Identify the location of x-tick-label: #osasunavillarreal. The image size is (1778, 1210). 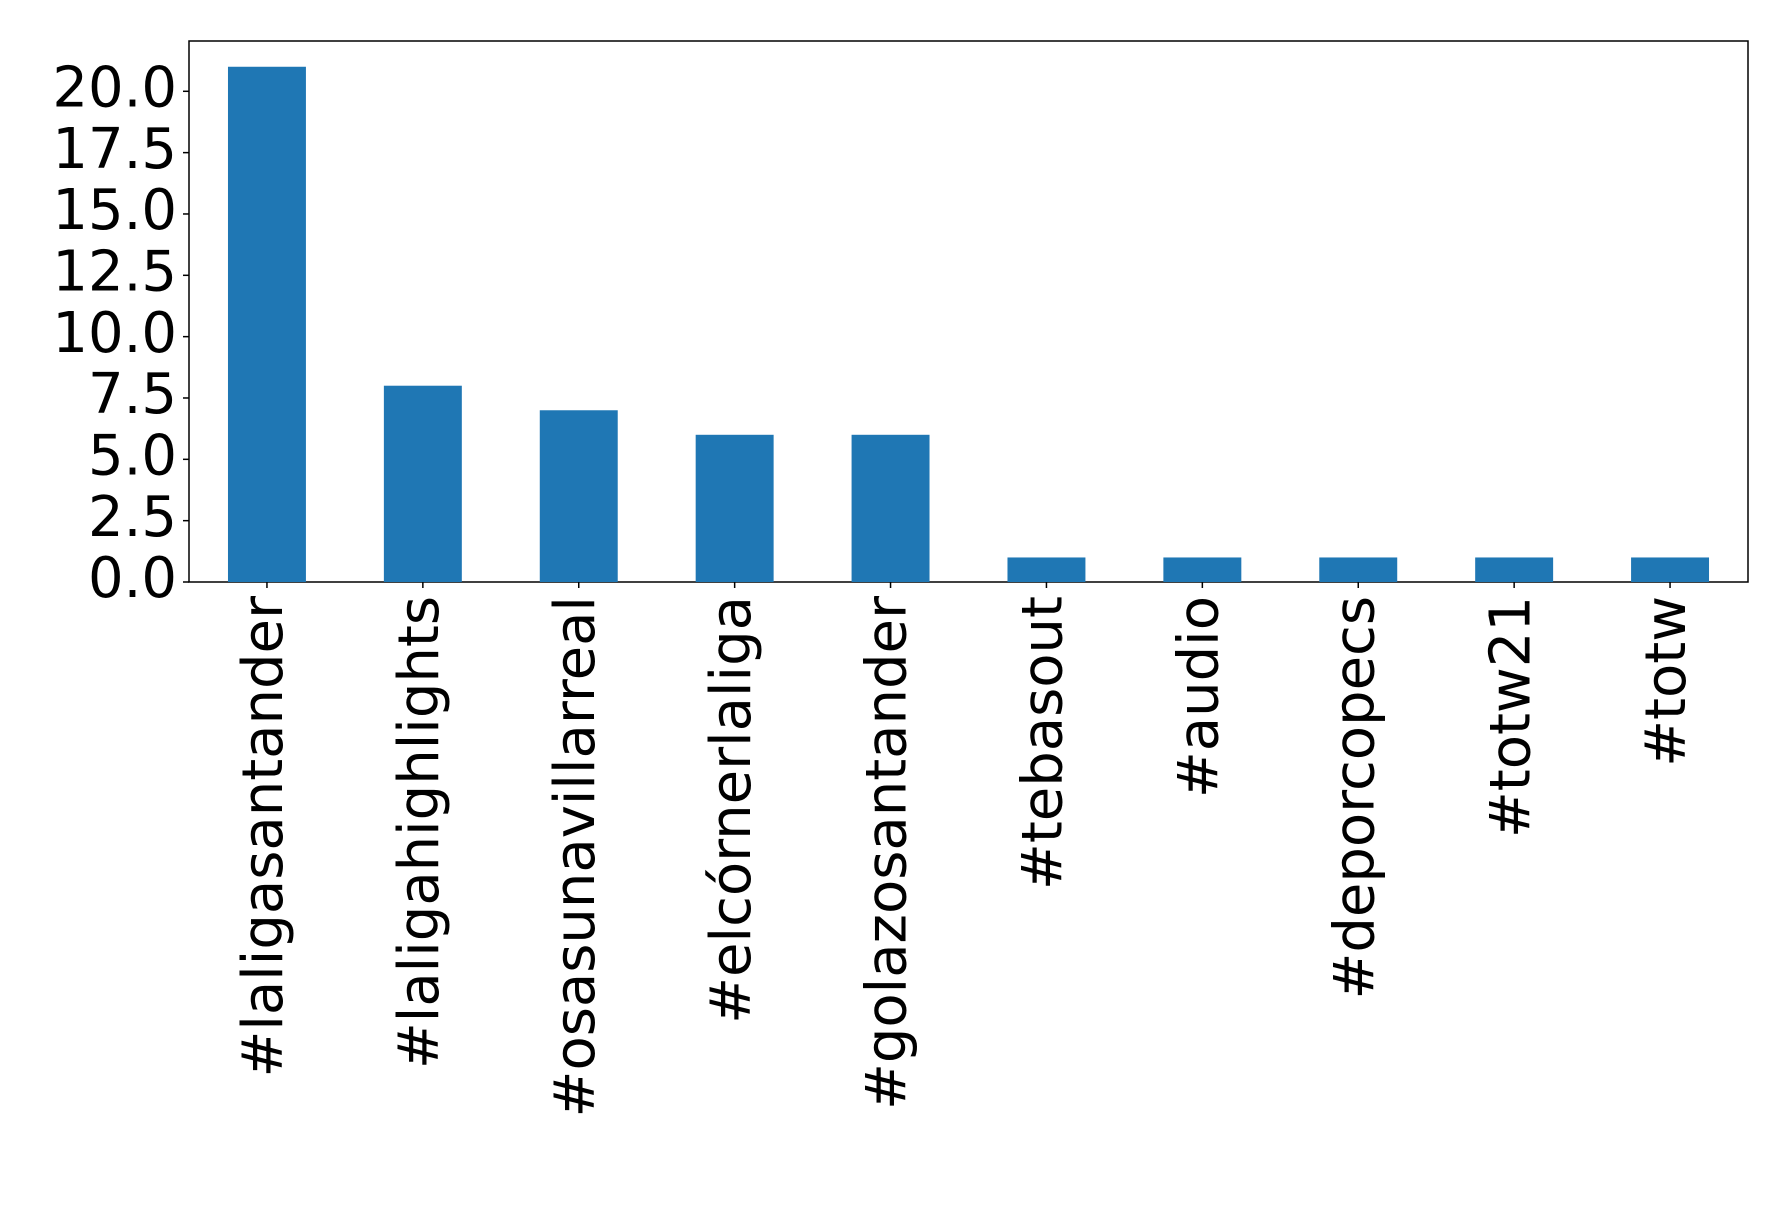
(575, 856).